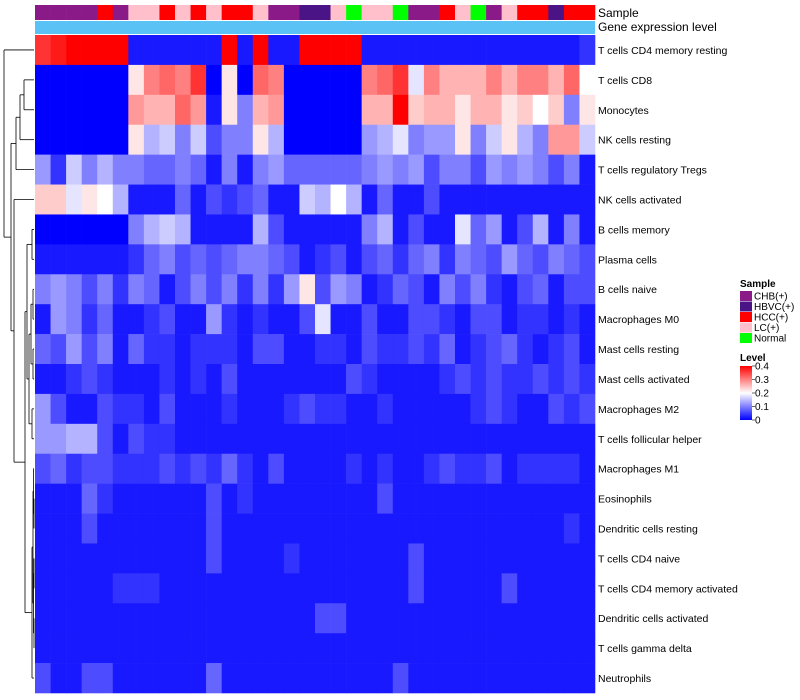 This screenshot has height=700, width=800. What do you see at coordinates (644, 380) in the screenshot?
I see `row-label: Mast cells activated` at bounding box center [644, 380].